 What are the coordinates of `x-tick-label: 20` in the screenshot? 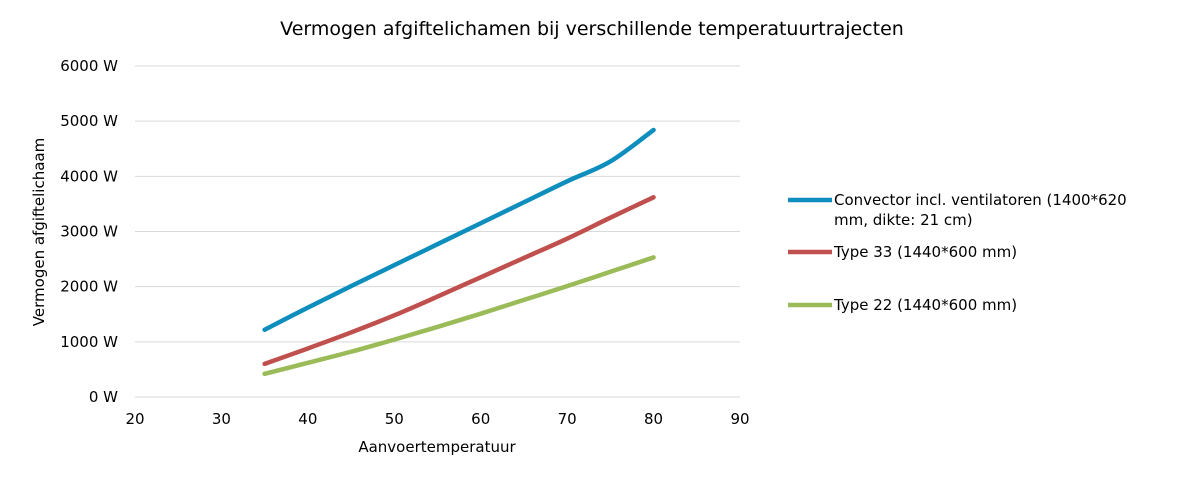 It's located at (134, 419).